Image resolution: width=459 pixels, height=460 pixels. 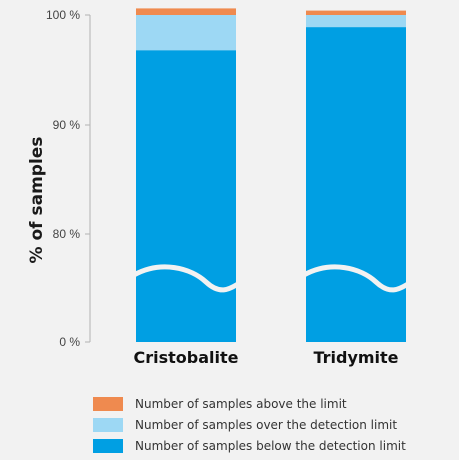 What do you see at coordinates (37, 200) in the screenshot?
I see `y-axis-title: % of samples` at bounding box center [37, 200].